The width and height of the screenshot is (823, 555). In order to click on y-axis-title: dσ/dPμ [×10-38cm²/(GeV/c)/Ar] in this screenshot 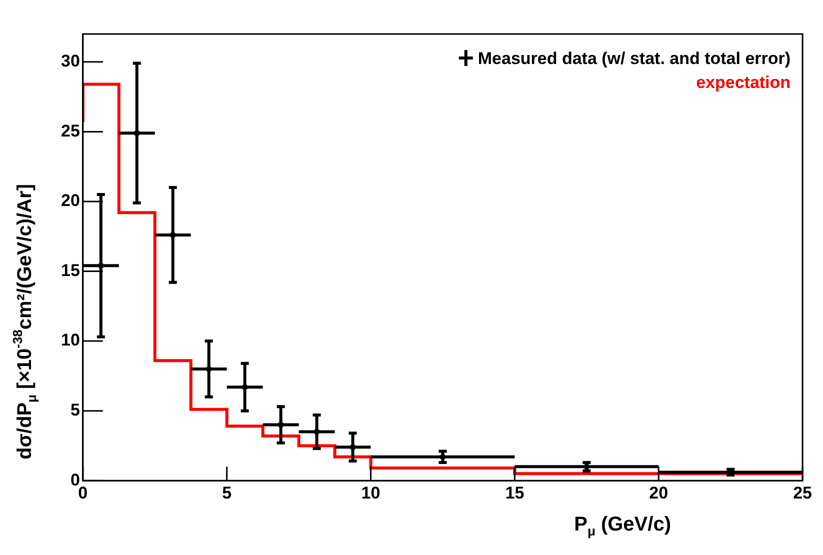, I will do `click(24, 322)`.